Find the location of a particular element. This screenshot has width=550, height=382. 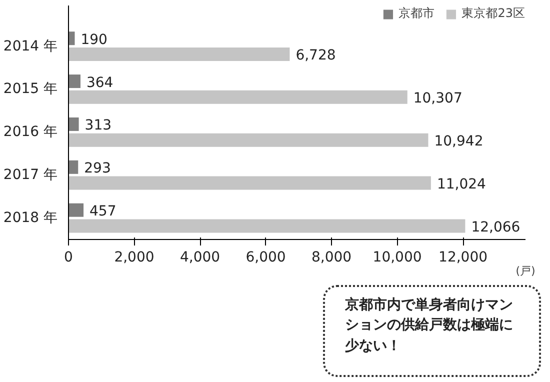

x-tick-label: 4,000 is located at coordinates (200, 258).